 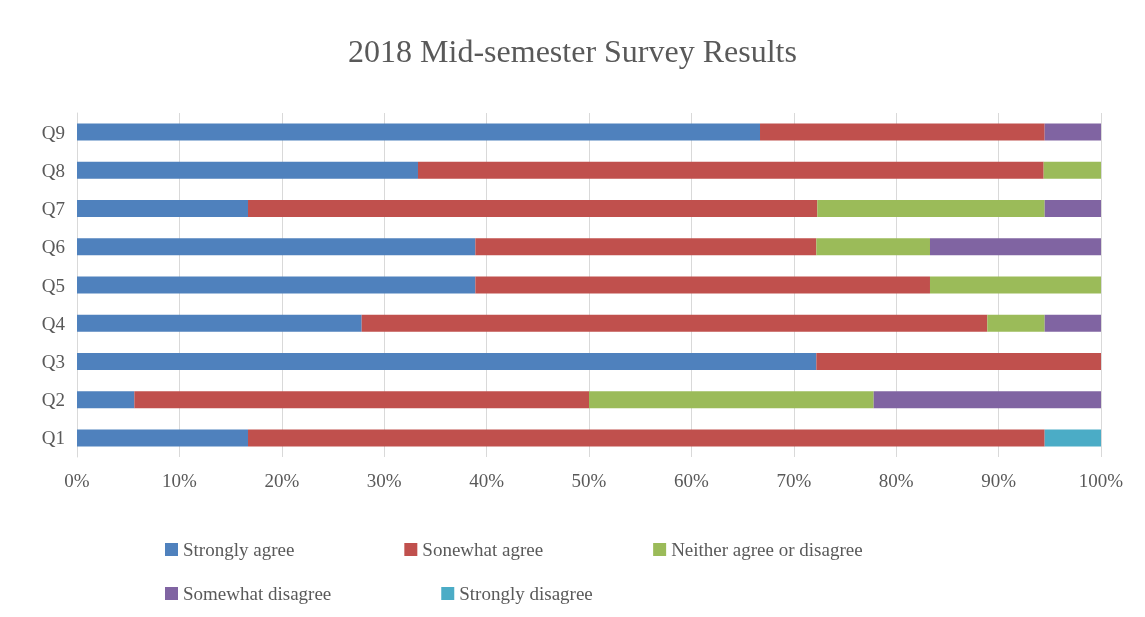 I want to click on y-tick-label: Q1, so click(x=53, y=438).